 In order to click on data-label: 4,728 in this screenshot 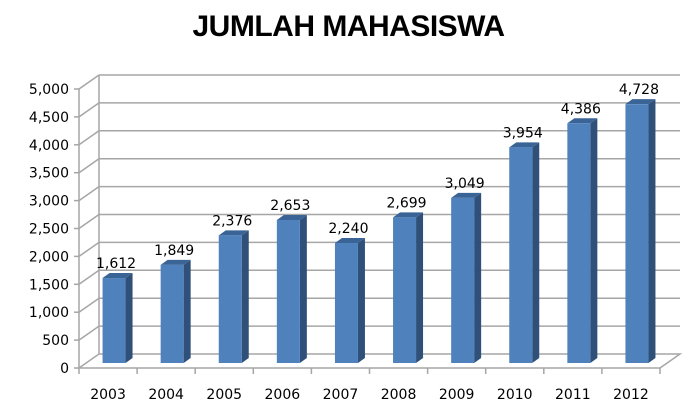, I will do `click(639, 90)`.